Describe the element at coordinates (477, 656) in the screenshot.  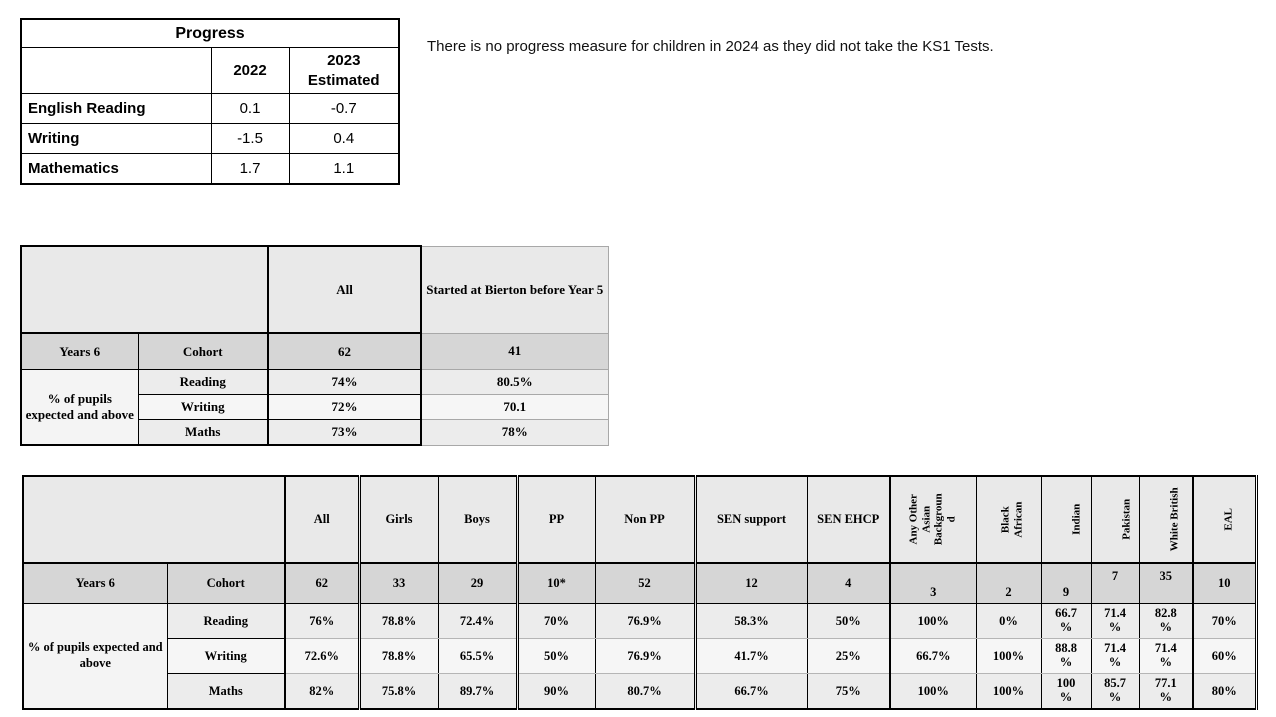
I see `value-cell: 65.5%` at that location.